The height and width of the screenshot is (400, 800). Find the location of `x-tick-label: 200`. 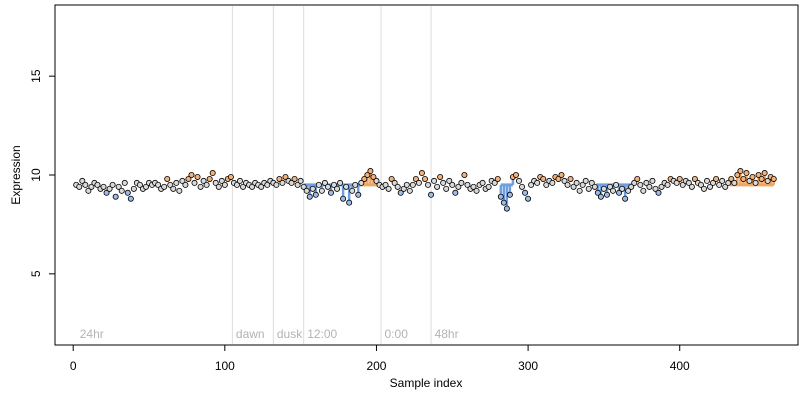

x-tick-label: 200 is located at coordinates (376, 366).